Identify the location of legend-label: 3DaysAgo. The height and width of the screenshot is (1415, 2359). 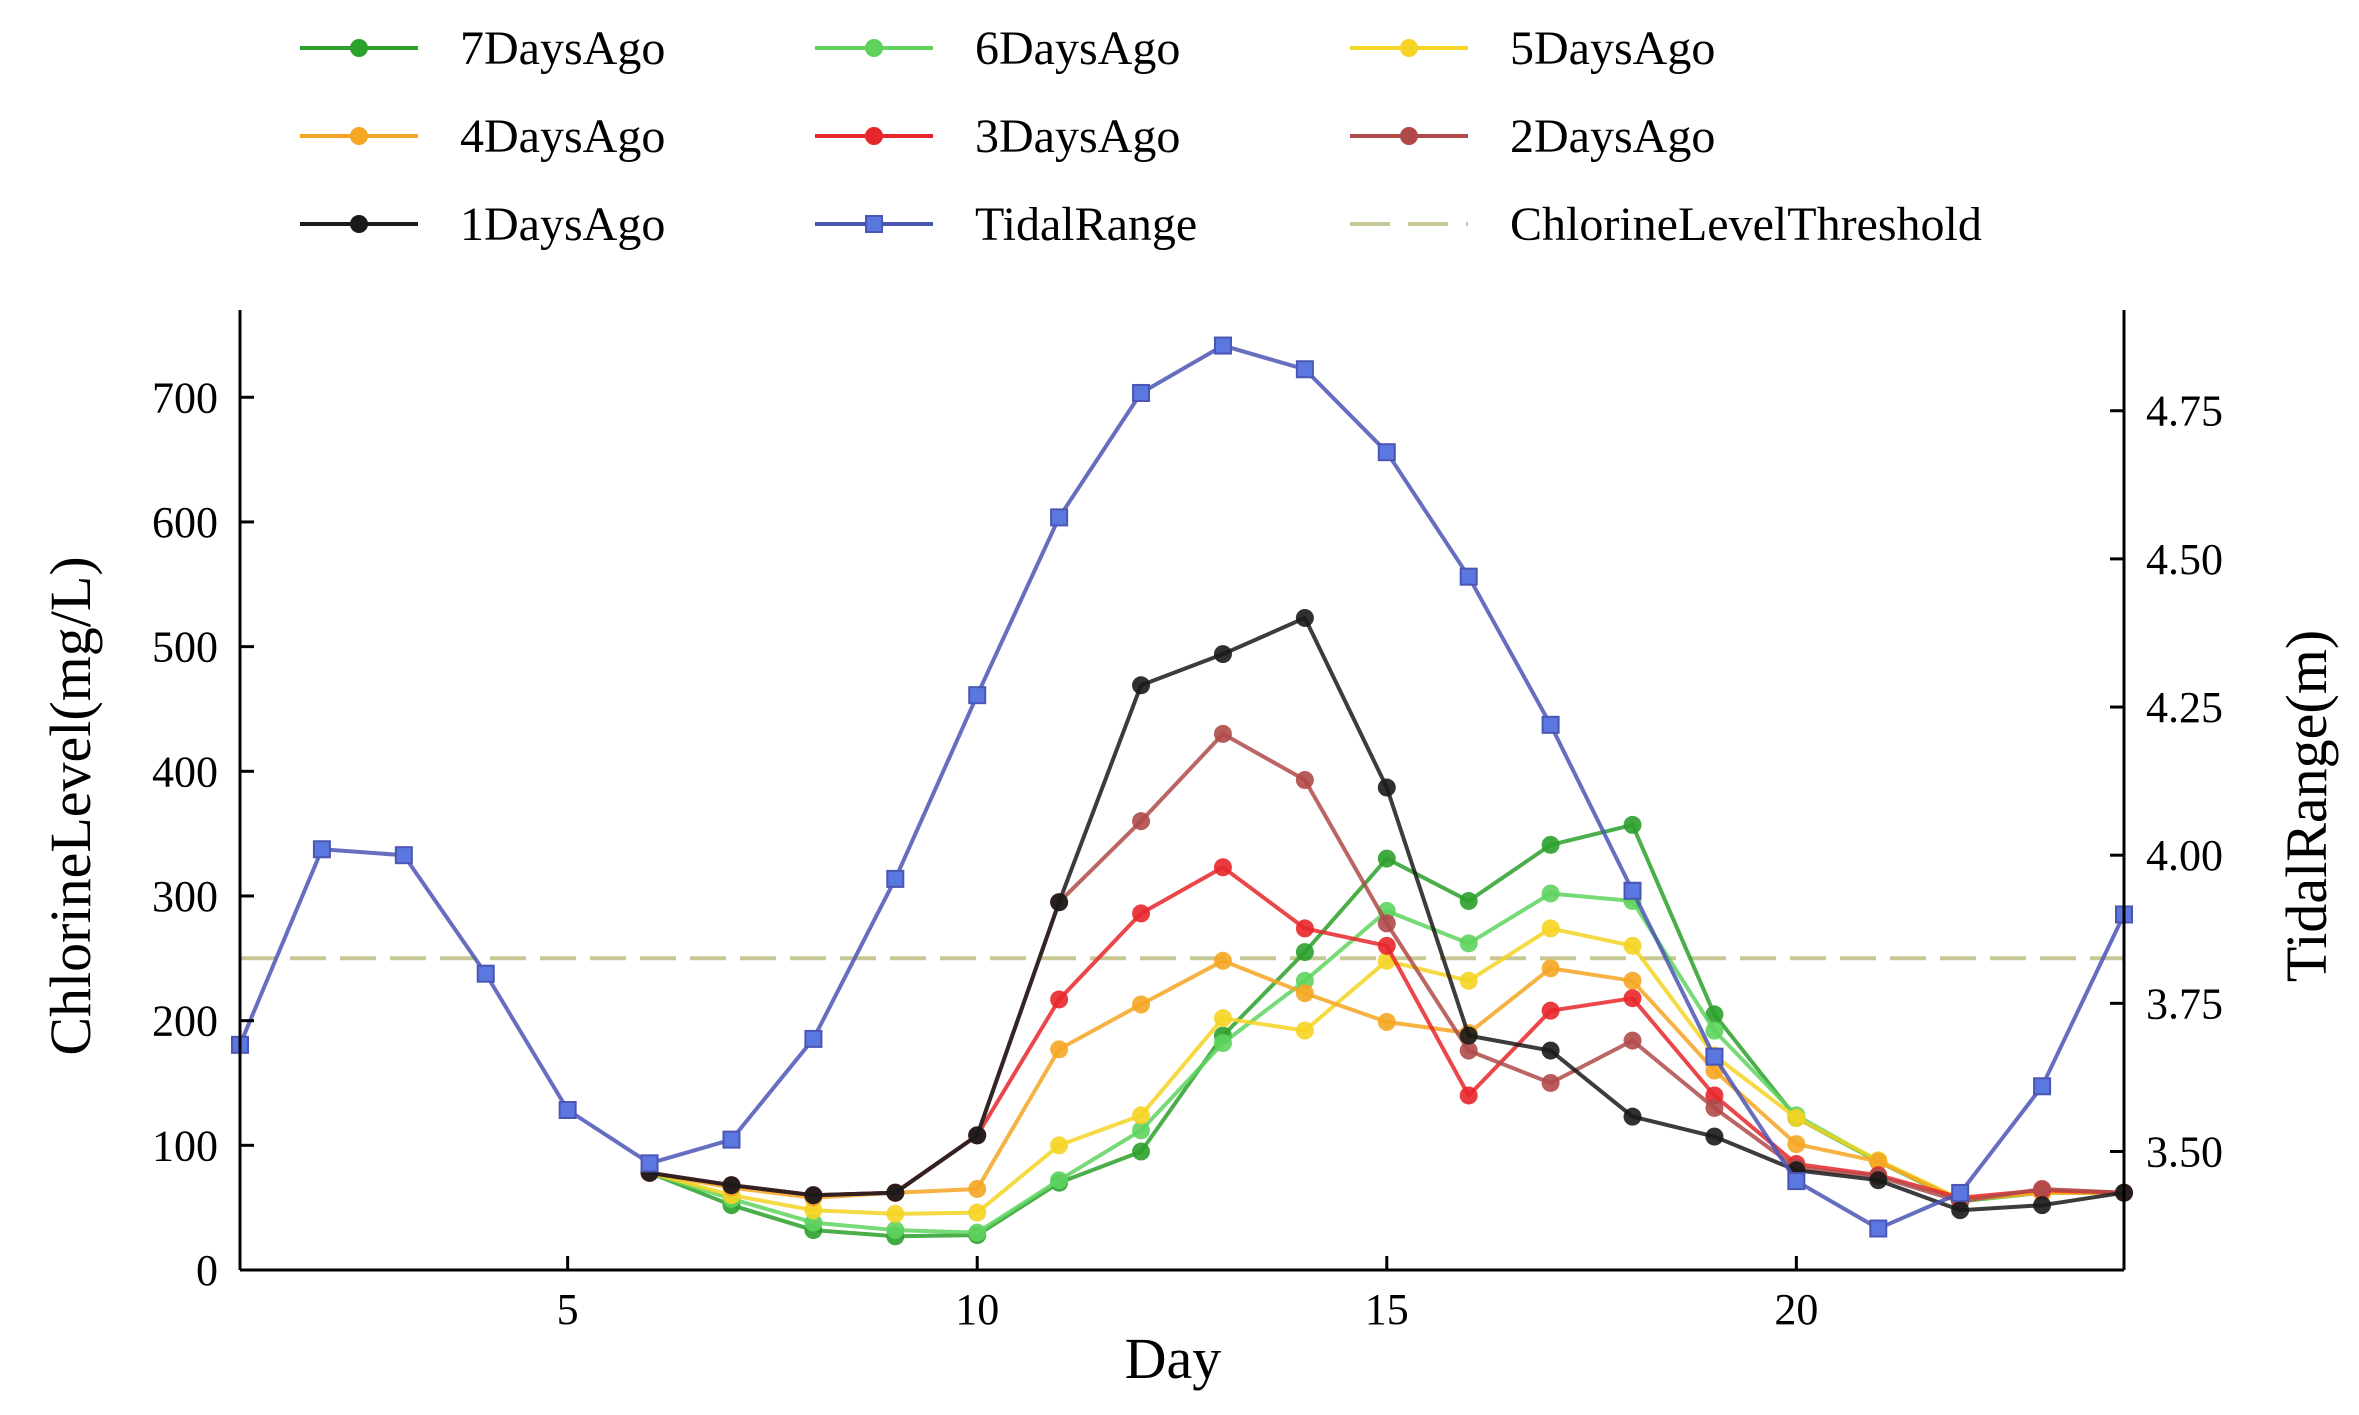
(1077, 136).